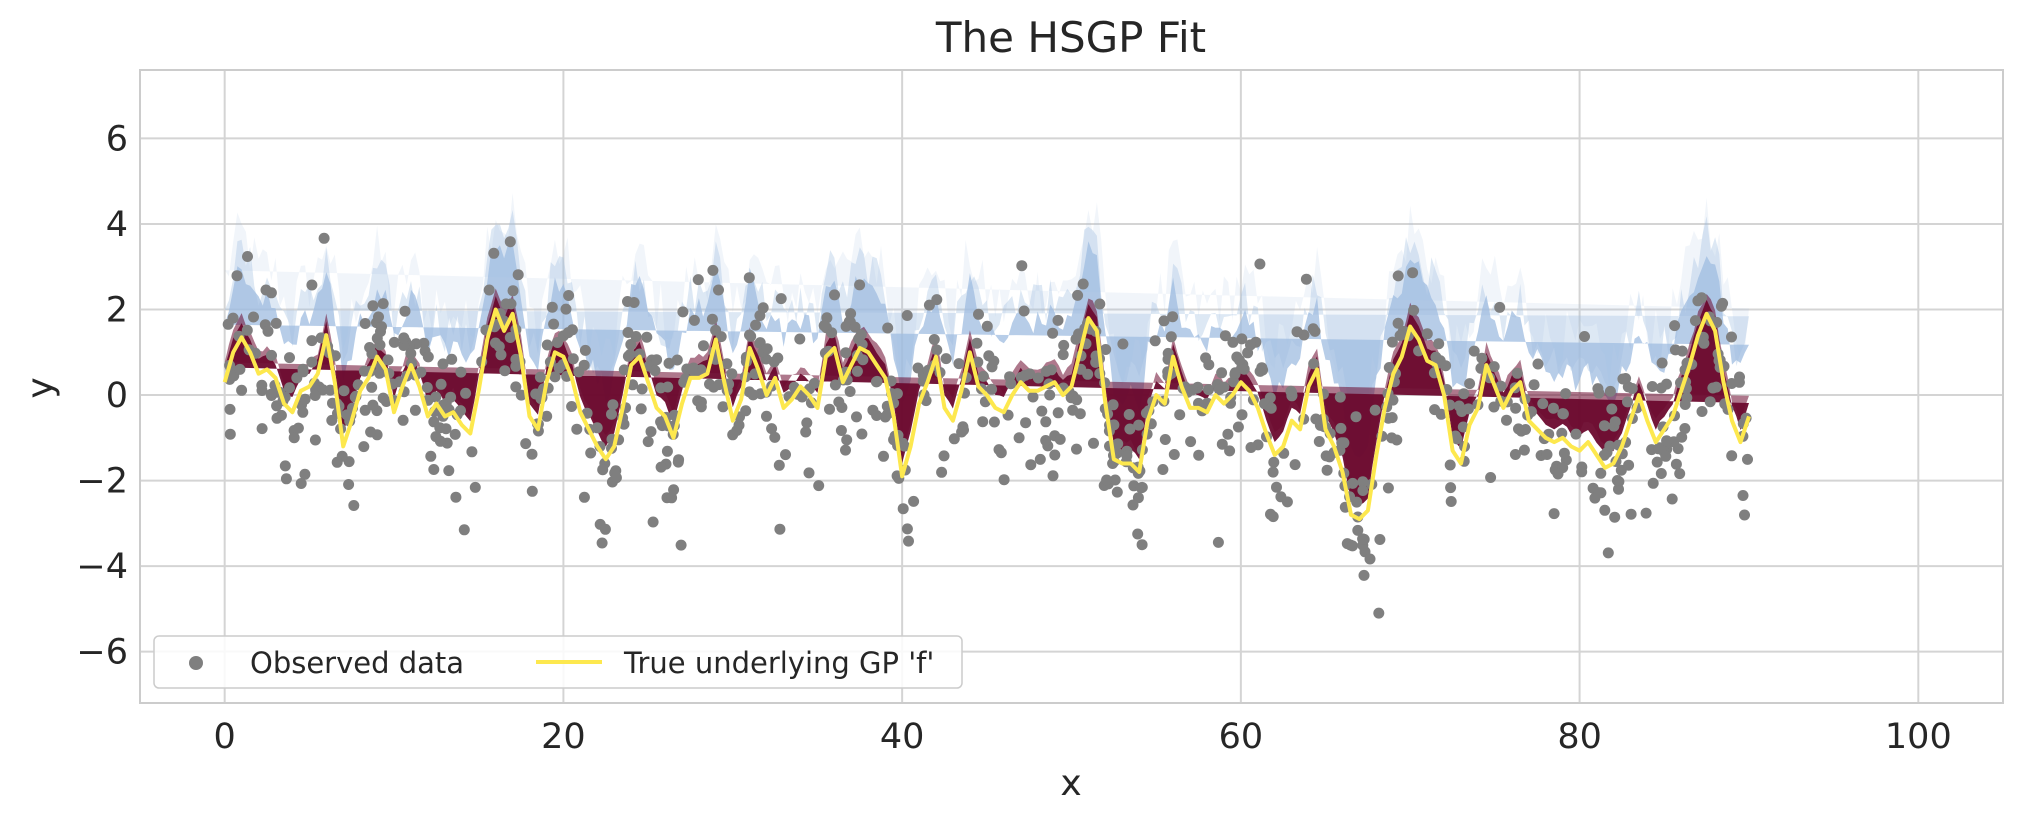  Describe the element at coordinates (558, 662) in the screenshot. I see `legend: Observed data True underlying GP 'f'` at that location.